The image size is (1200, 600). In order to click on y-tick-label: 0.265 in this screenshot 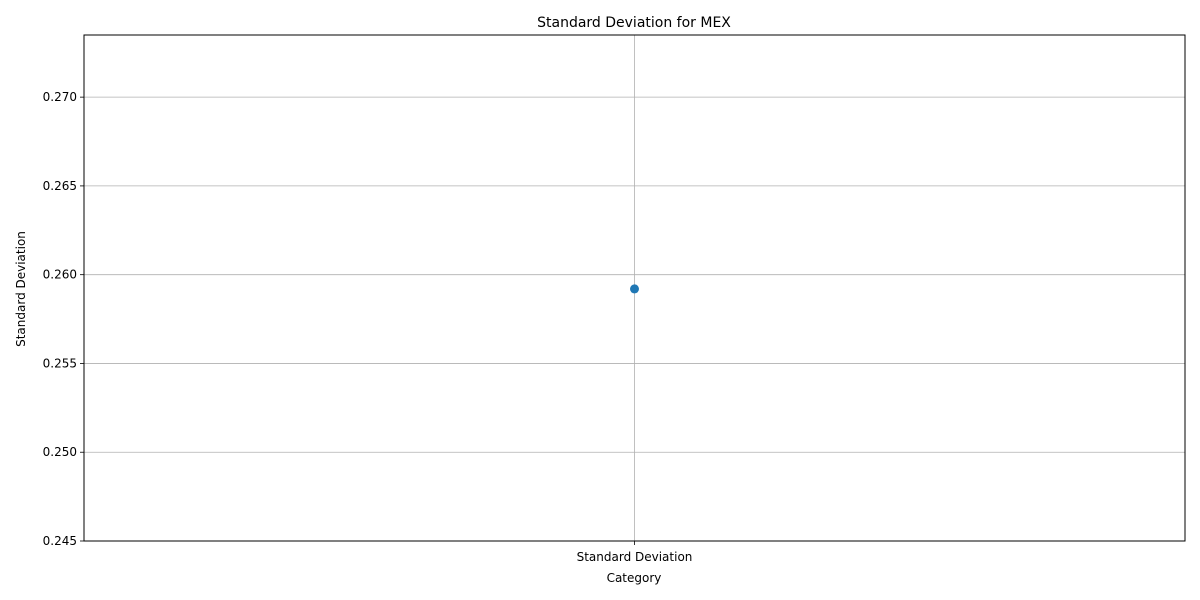, I will do `click(60, 186)`.